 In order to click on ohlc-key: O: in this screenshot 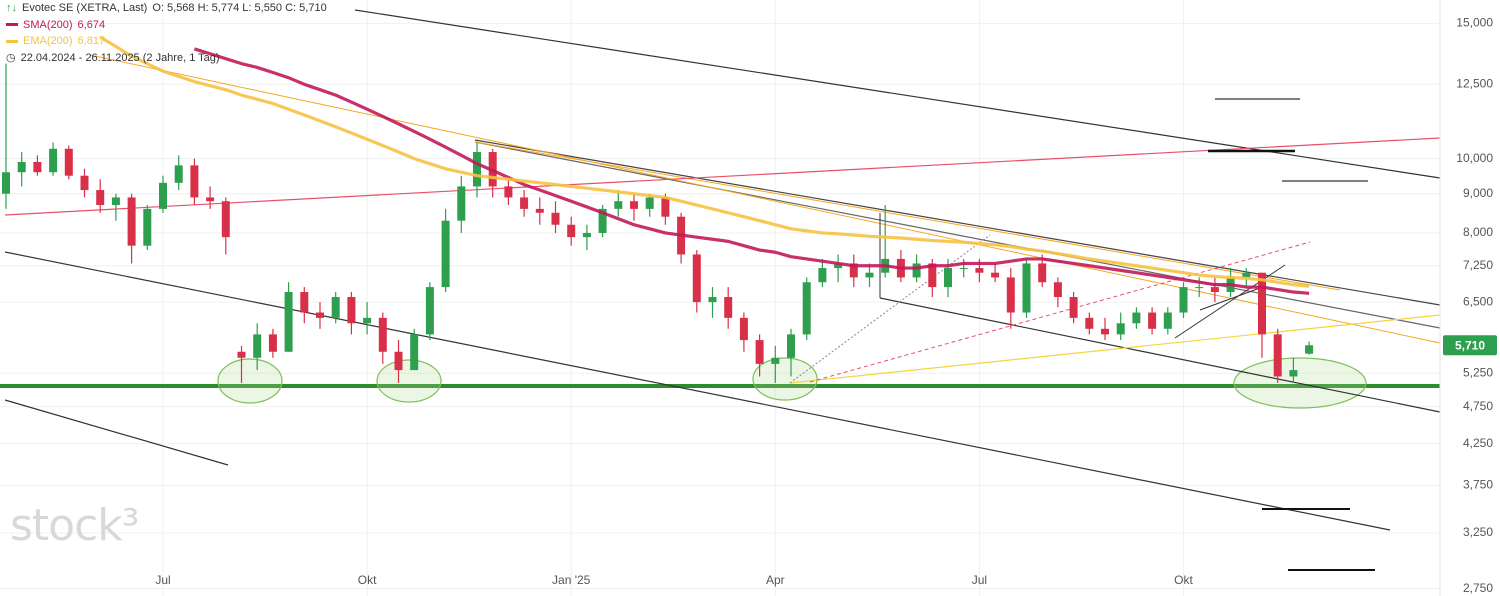, I will do `click(158, 8)`.